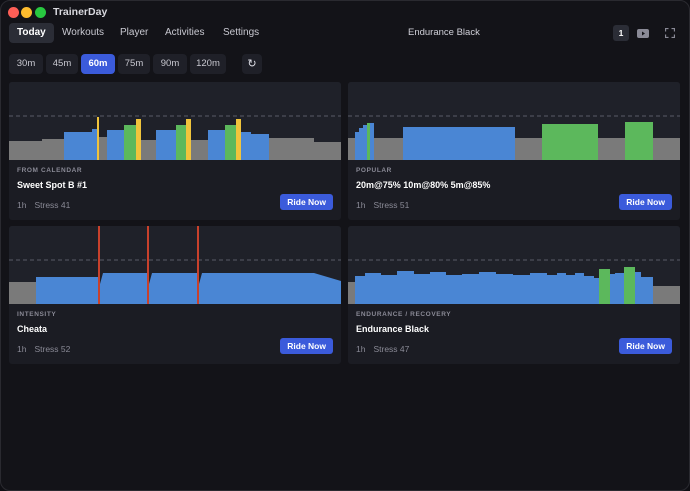 This screenshot has height=491, width=690. Describe the element at coordinates (31, 33) in the screenshot. I see `tab-today: Today` at that location.